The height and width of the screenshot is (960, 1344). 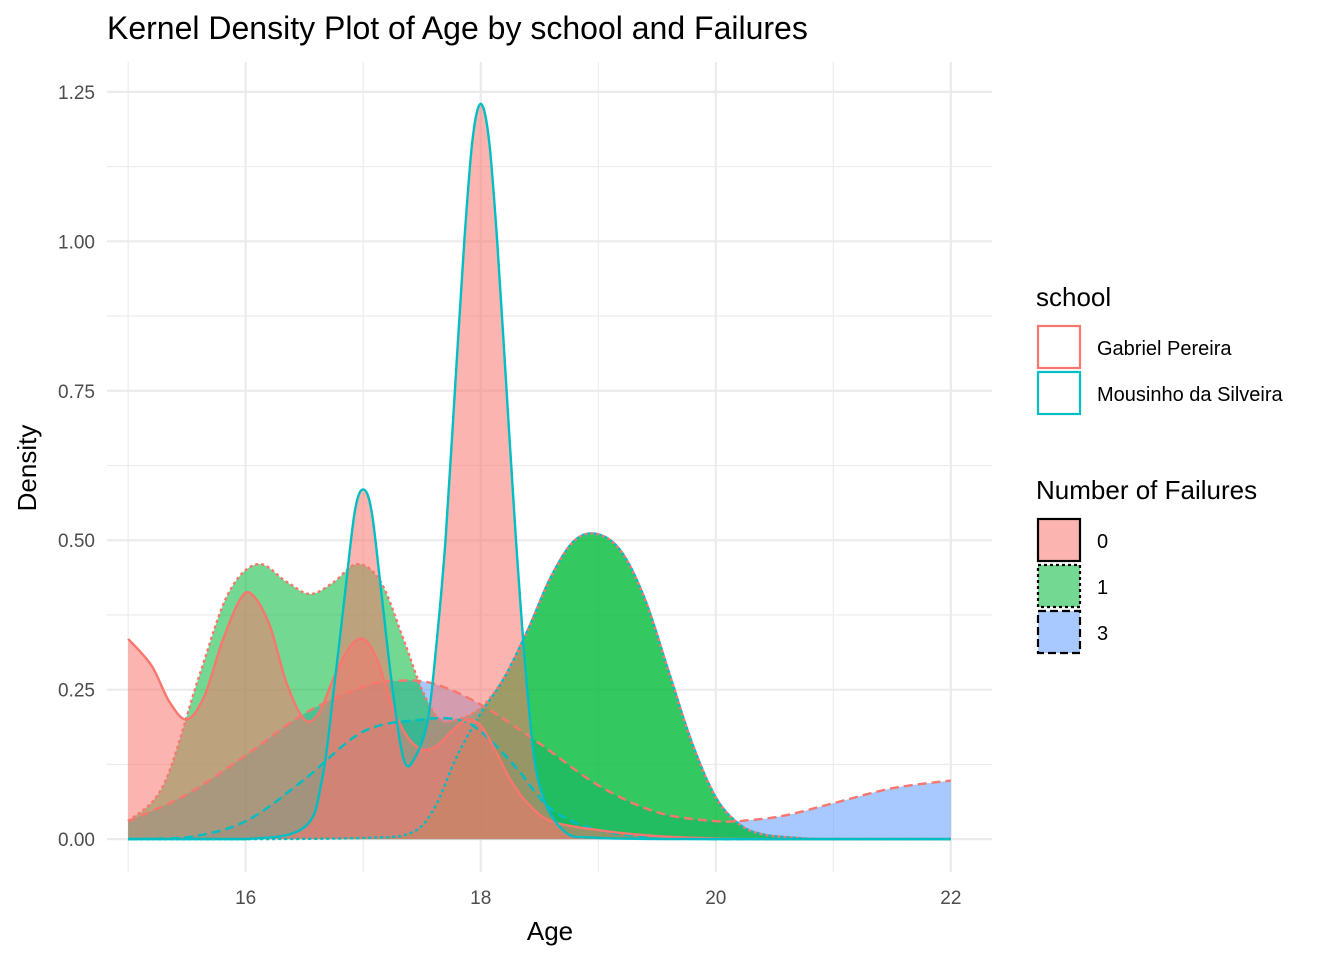 What do you see at coordinates (715, 898) in the screenshot?
I see `x-tick-label: 20` at bounding box center [715, 898].